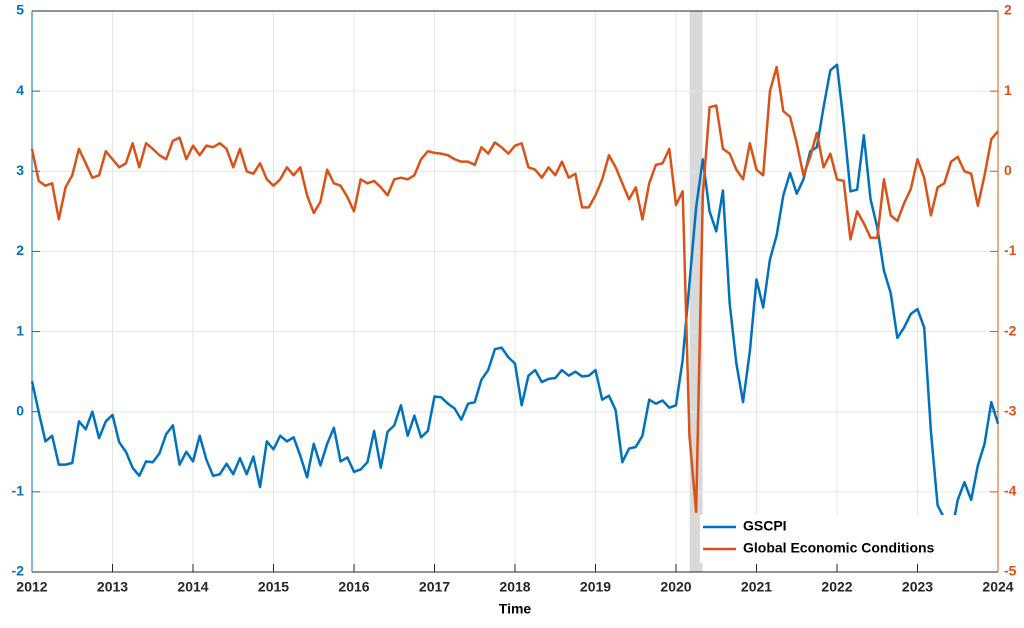 This screenshot has width=1024, height=628. What do you see at coordinates (434, 587) in the screenshot?
I see `x-tick-label: 2017` at bounding box center [434, 587].